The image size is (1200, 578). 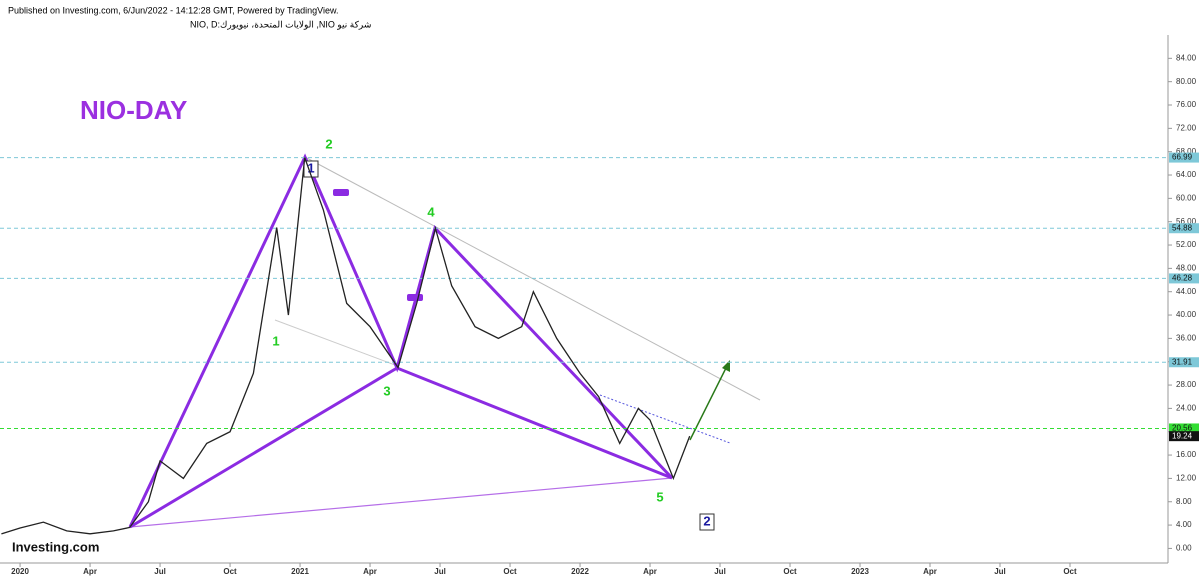 What do you see at coordinates (1184, 548) in the screenshot?
I see `y-tick-label: 0.00` at bounding box center [1184, 548].